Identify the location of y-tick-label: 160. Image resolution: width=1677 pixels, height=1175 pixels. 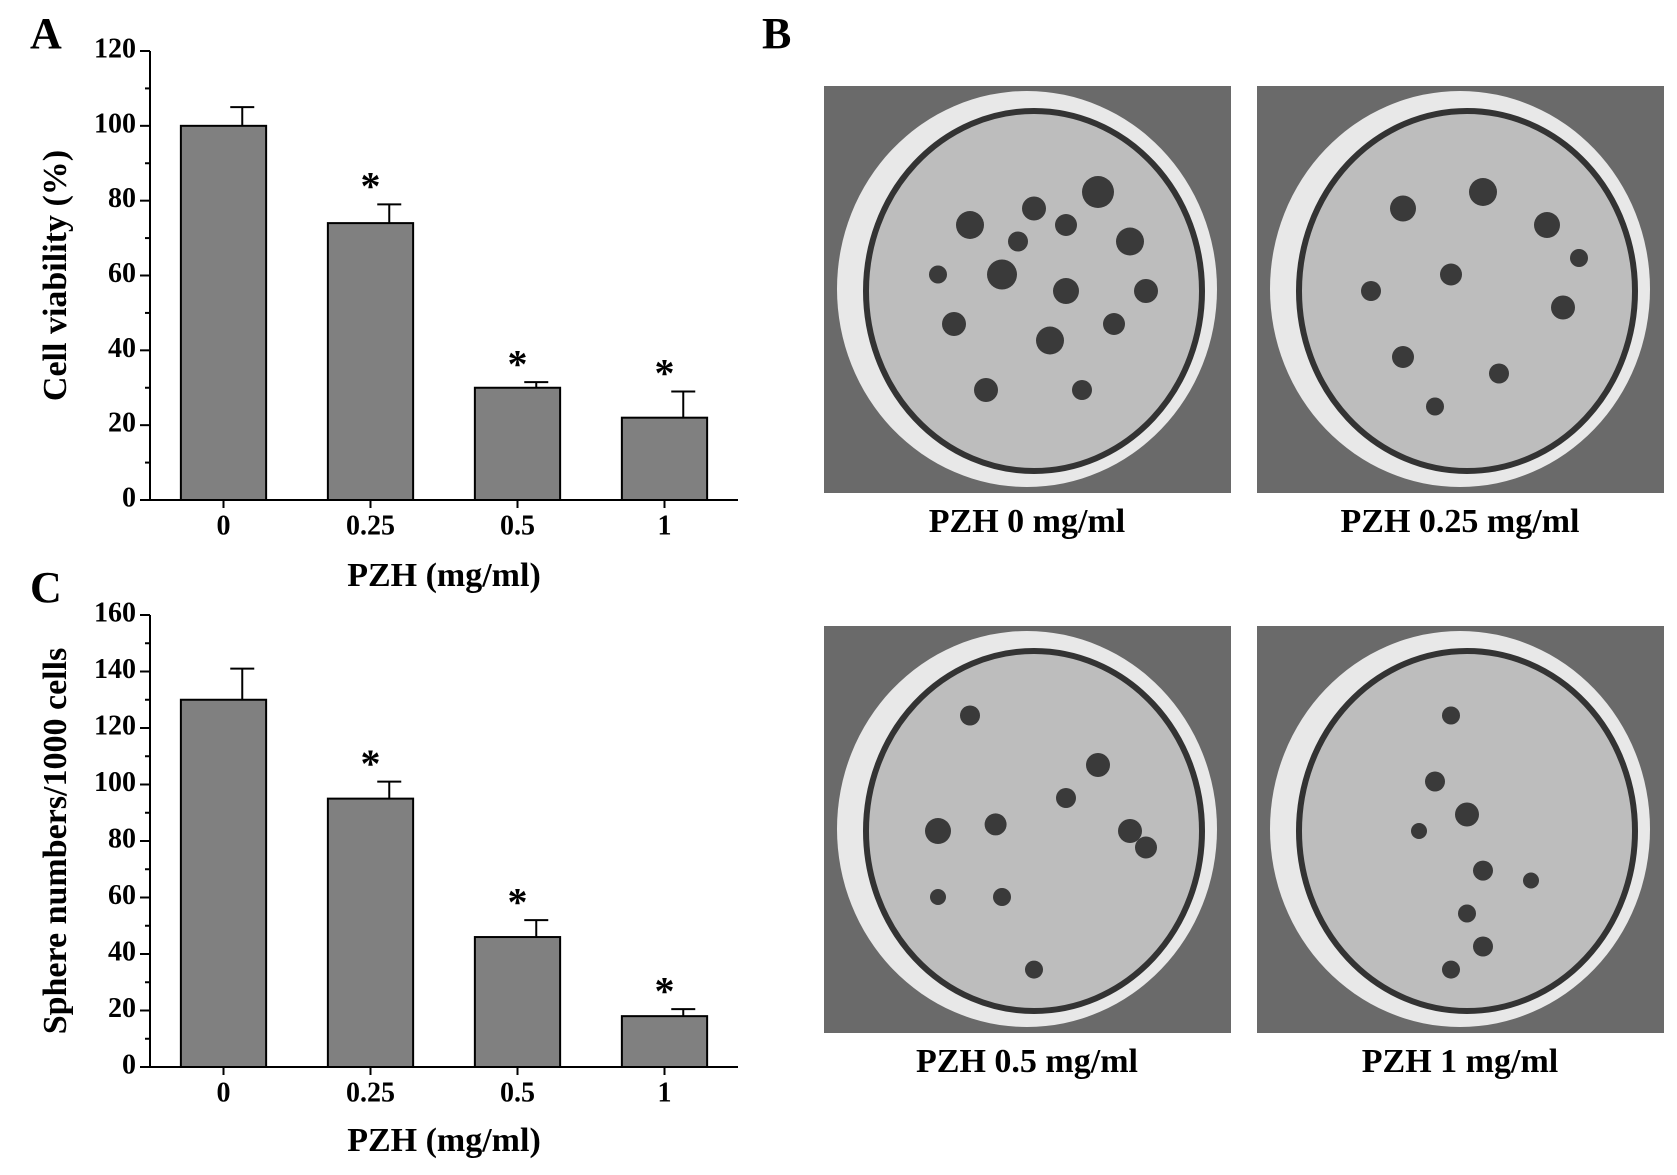
(115, 612).